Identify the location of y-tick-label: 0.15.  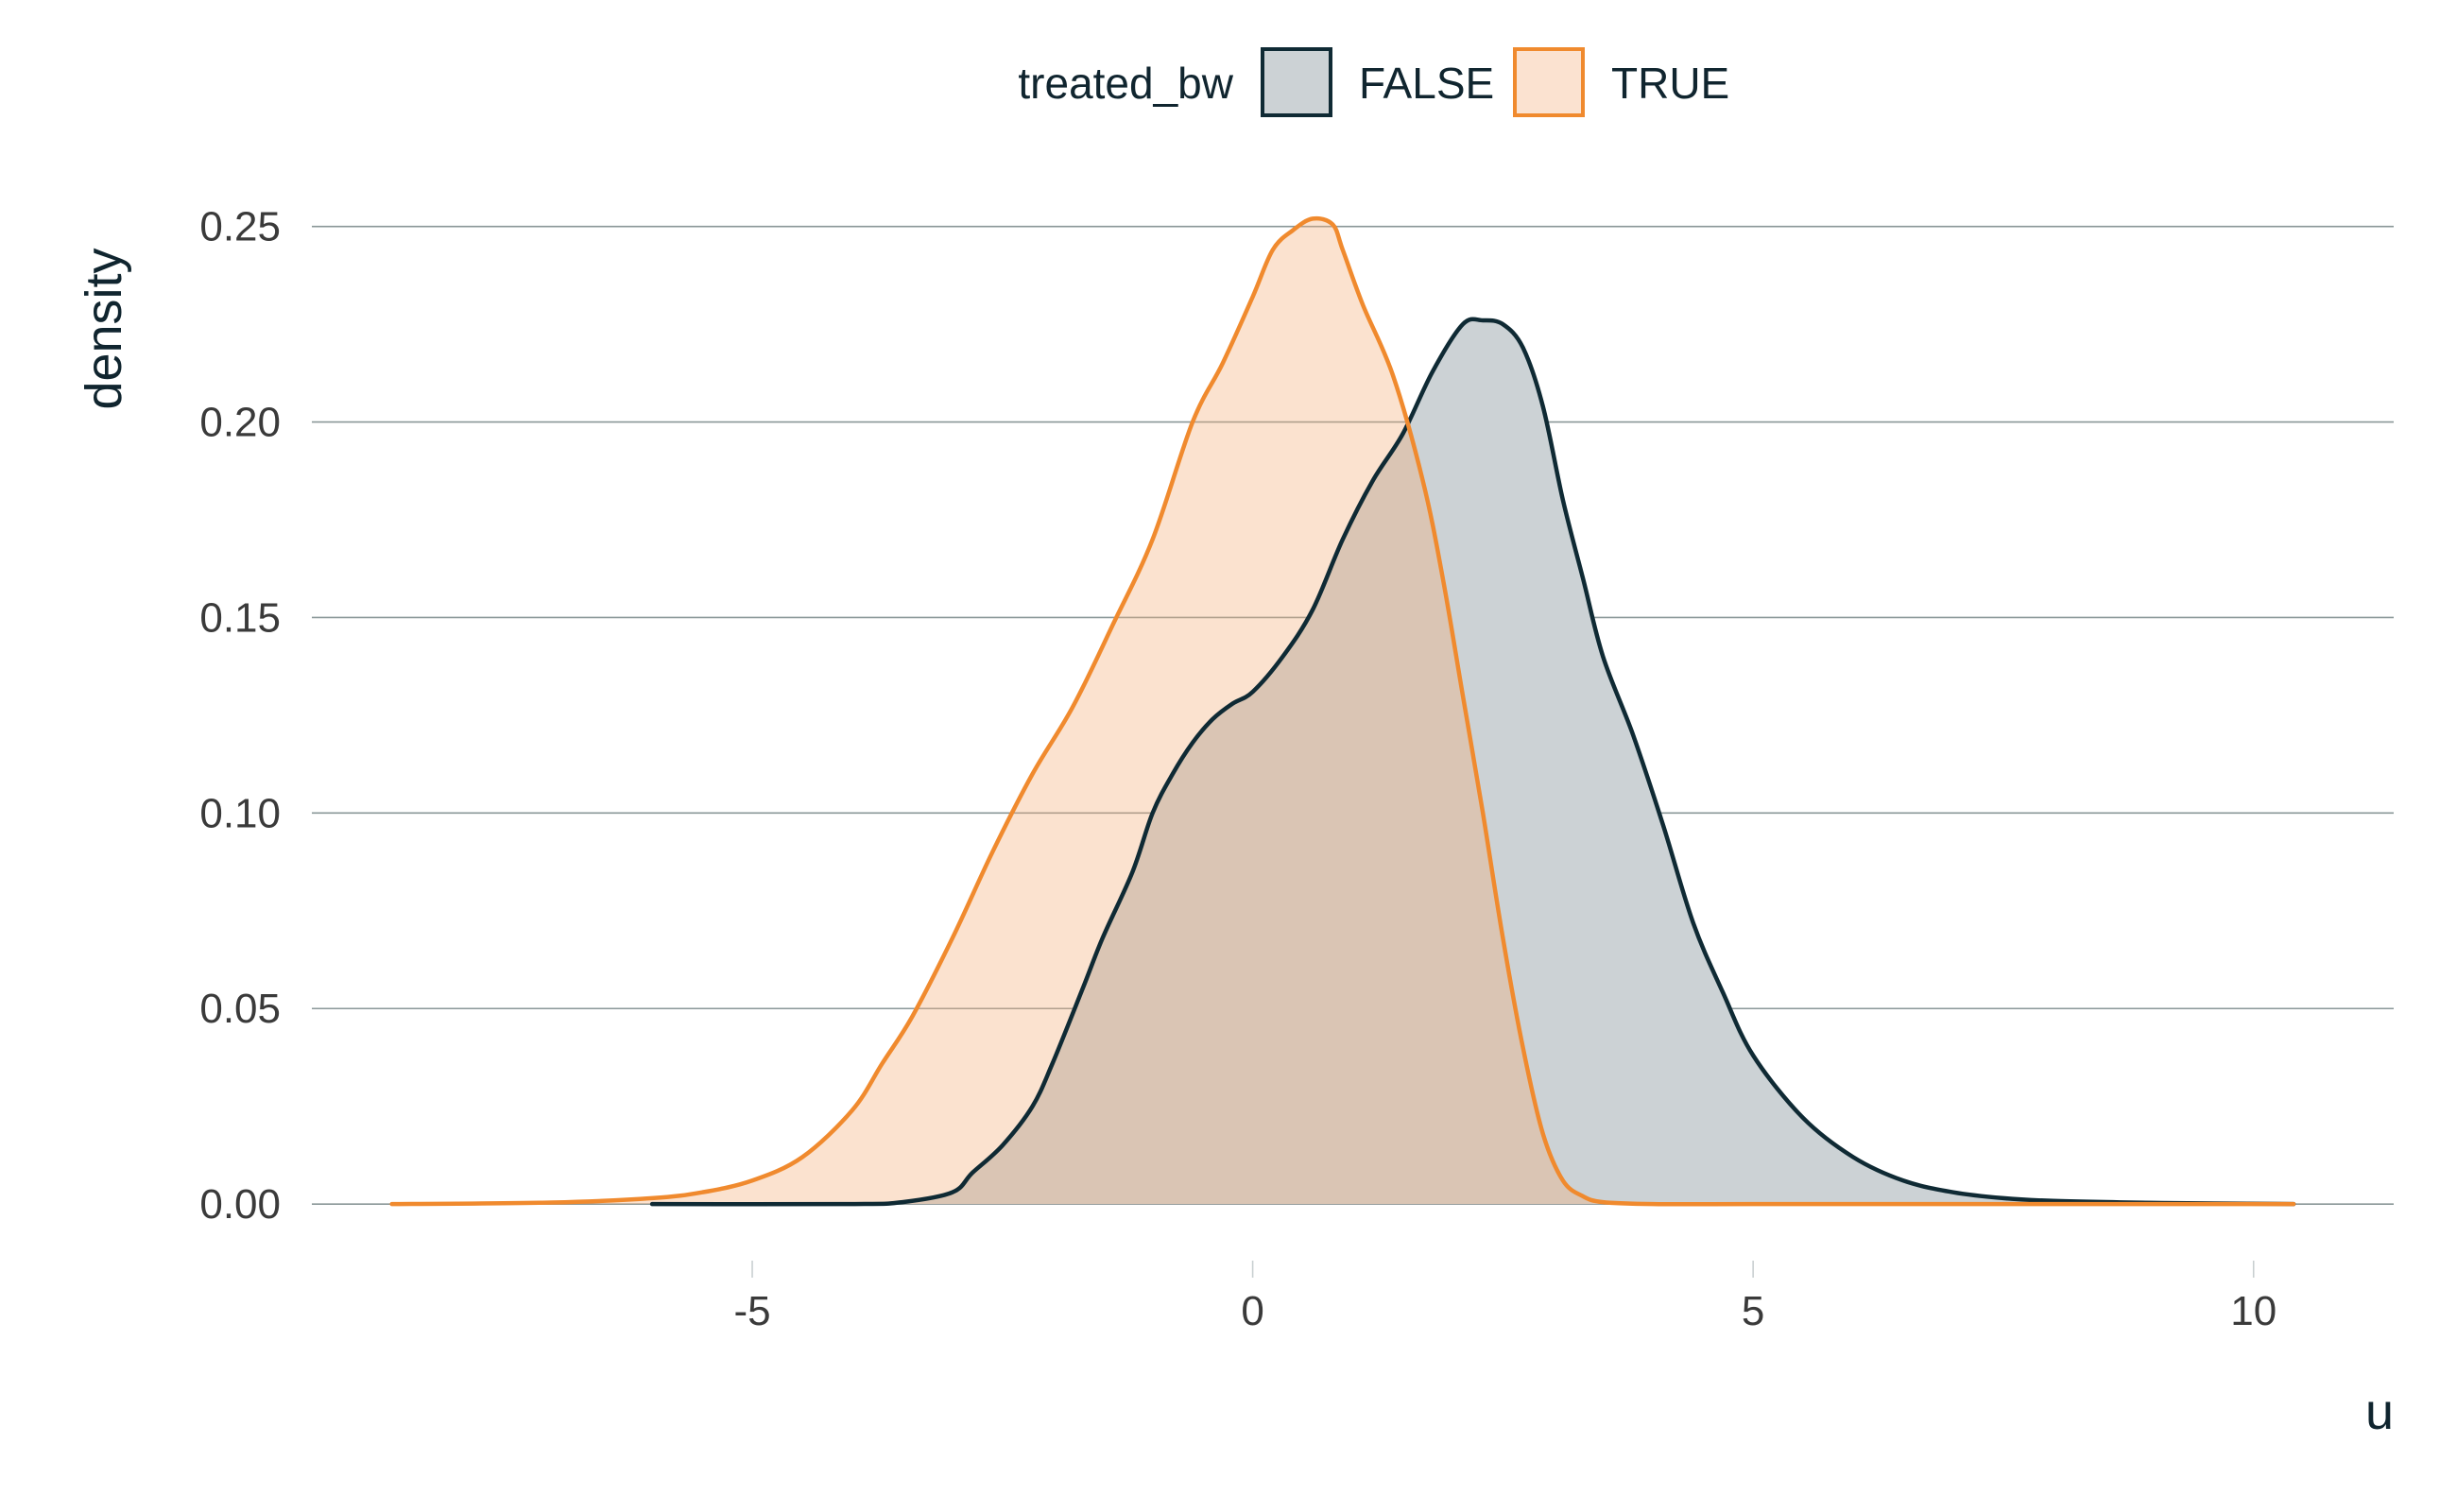
(240, 617).